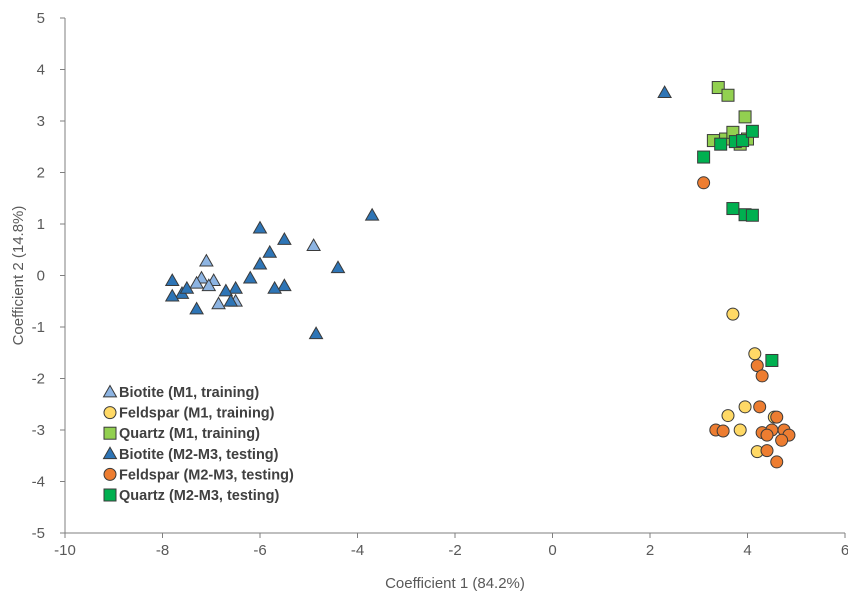 The width and height of the screenshot is (848, 593). I want to click on y-tick-label: -4, so click(38, 482).